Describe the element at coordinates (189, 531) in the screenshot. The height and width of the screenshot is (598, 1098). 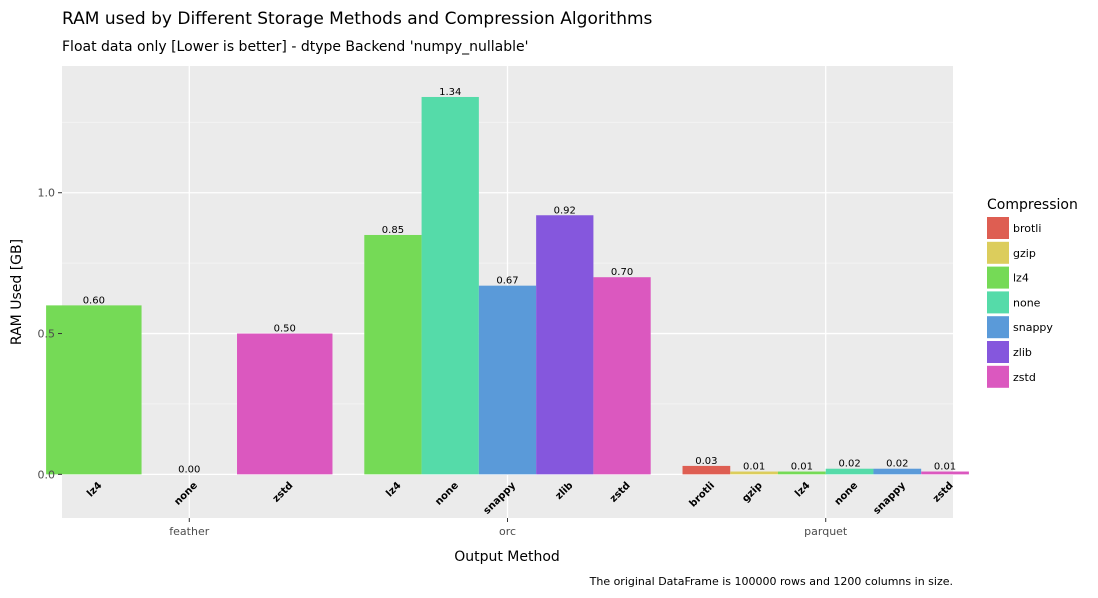
I see `x-group-label: feather` at that location.